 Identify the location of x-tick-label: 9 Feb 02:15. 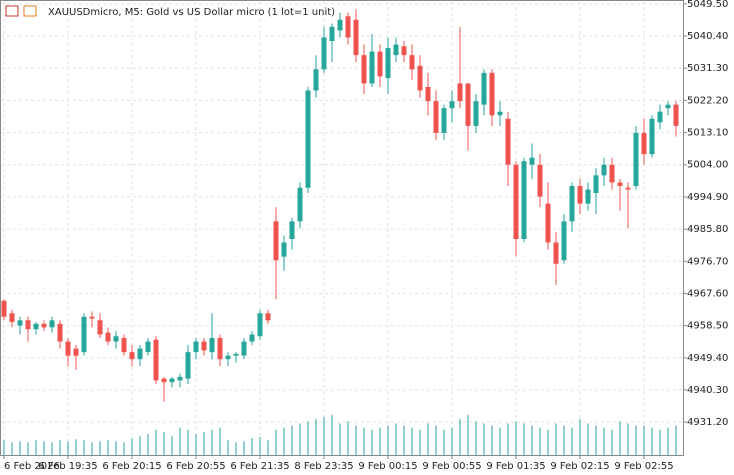
(579, 466).